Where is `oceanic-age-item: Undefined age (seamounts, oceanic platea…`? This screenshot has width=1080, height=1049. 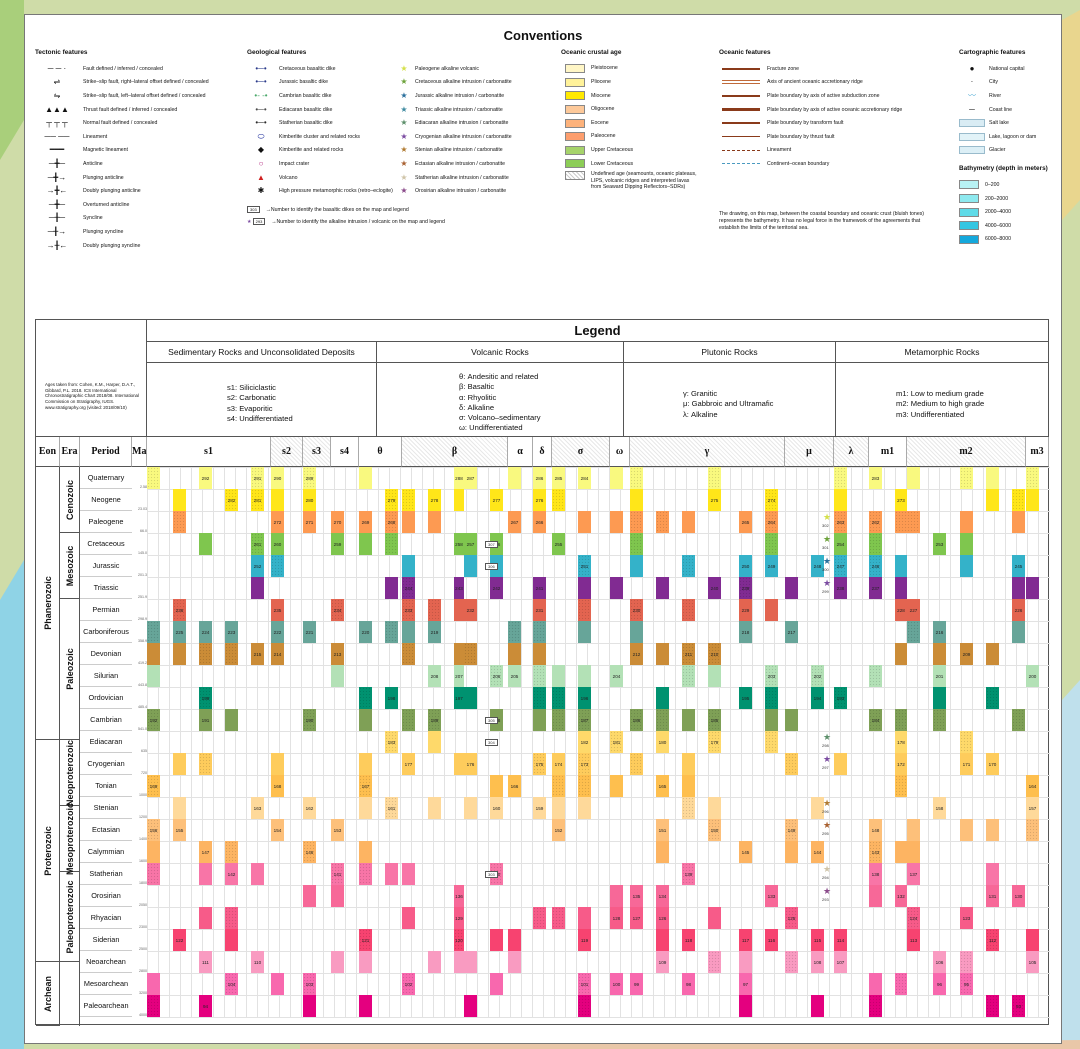
oceanic-age-item: Undefined age (seamounts, oceanic platea… is located at coordinates (631, 190).